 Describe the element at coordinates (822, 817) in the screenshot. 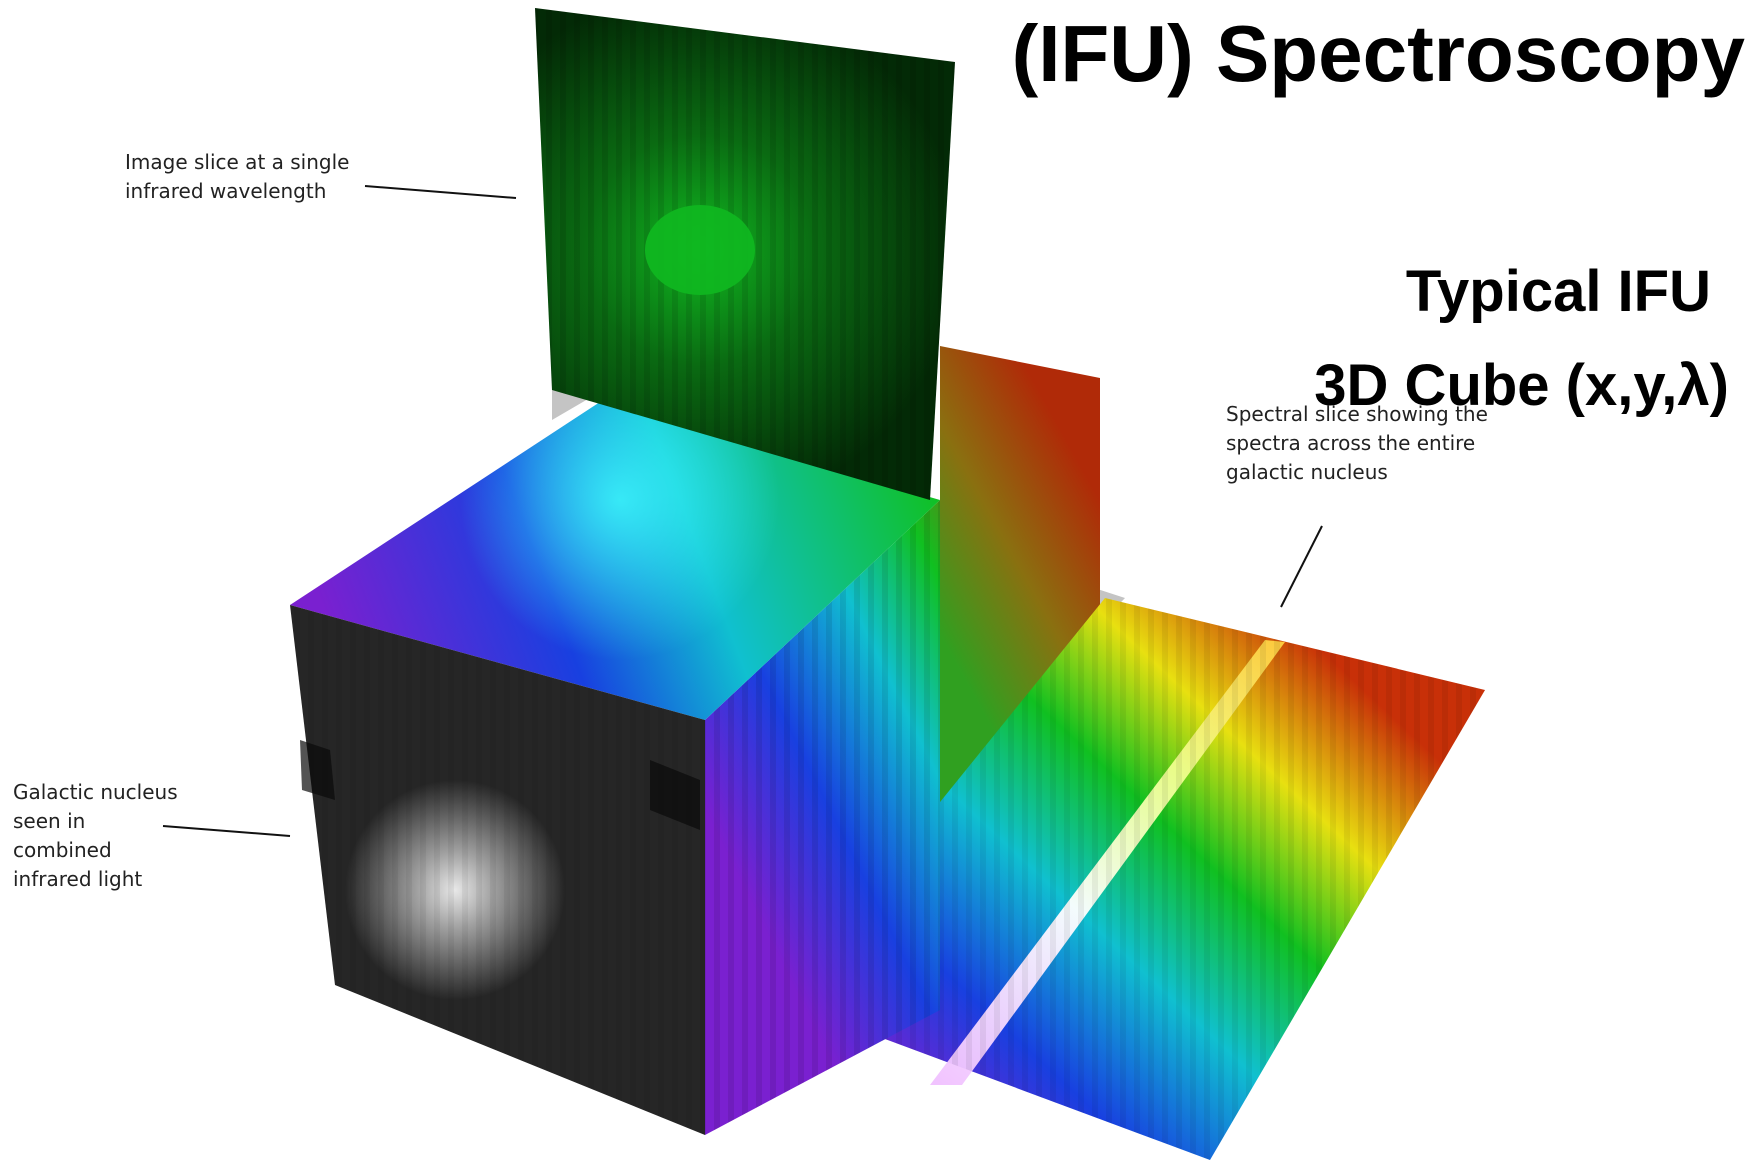

I see `cube-side-face-texture` at that location.